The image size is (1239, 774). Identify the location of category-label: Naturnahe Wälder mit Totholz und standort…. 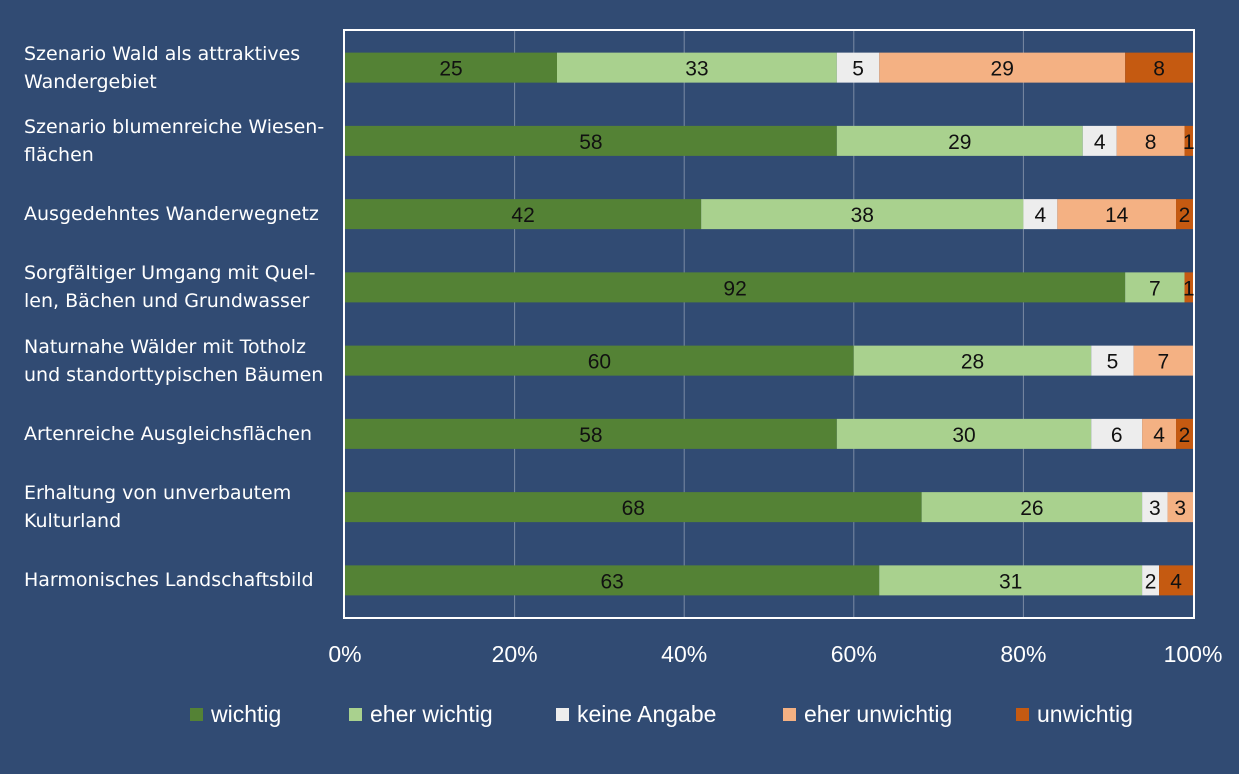
(174, 361).